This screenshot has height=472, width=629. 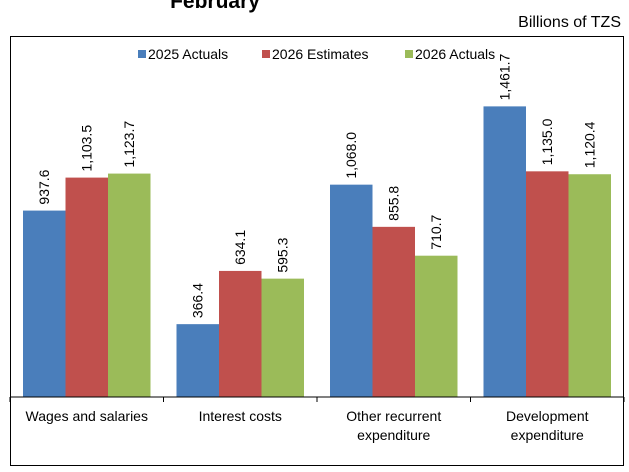 I want to click on data-label: 937.6, so click(x=44, y=186).